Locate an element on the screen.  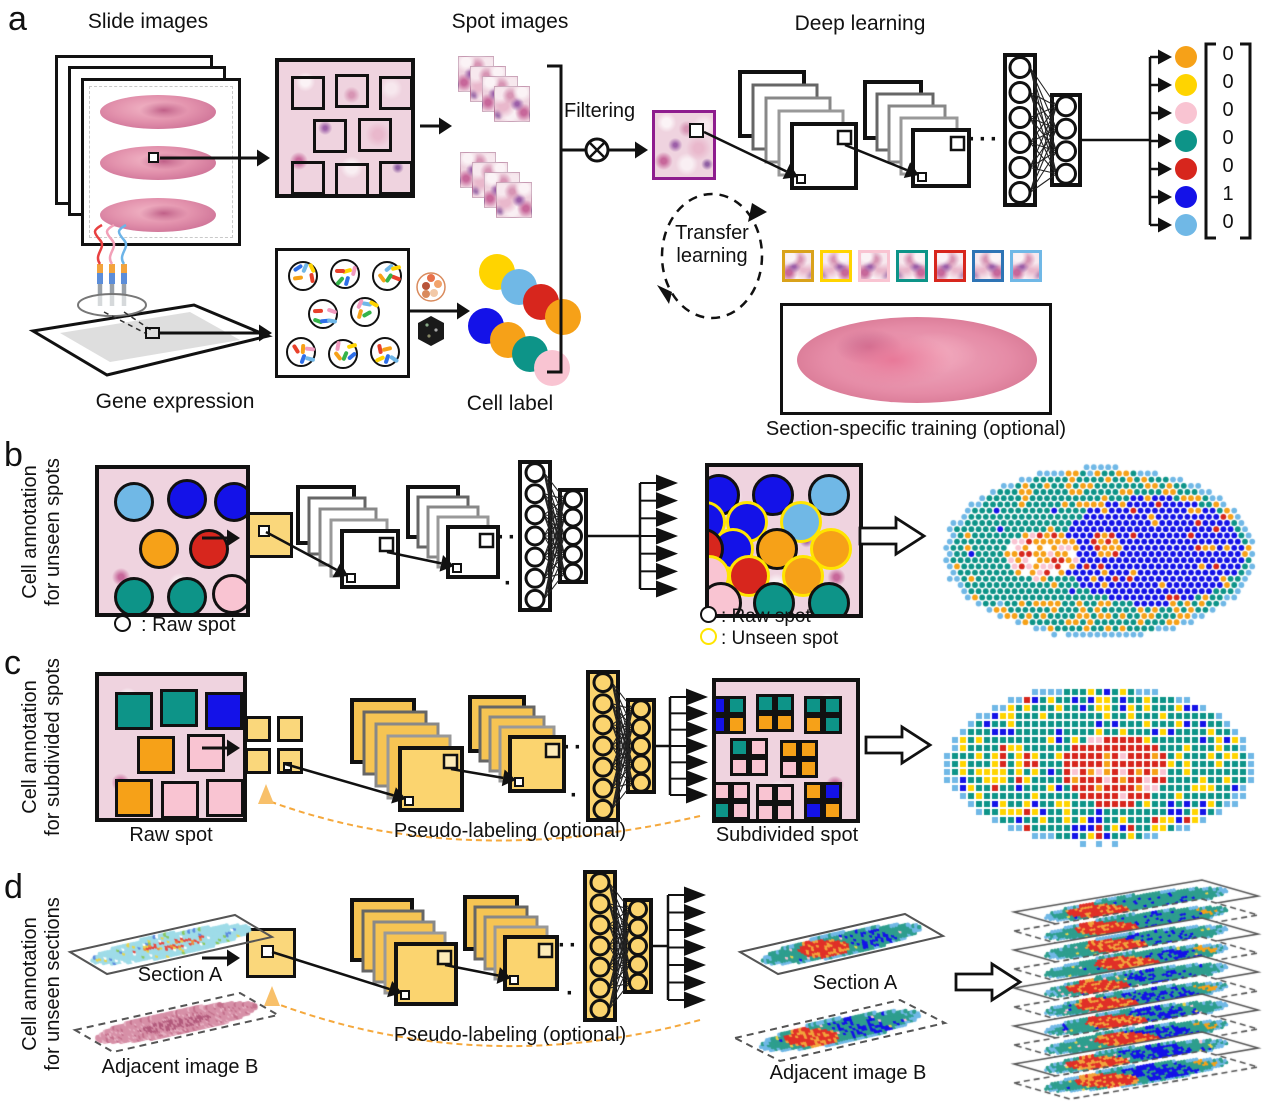
legend-unseen-text: : Unseen spot is located at coordinates (780, 638).